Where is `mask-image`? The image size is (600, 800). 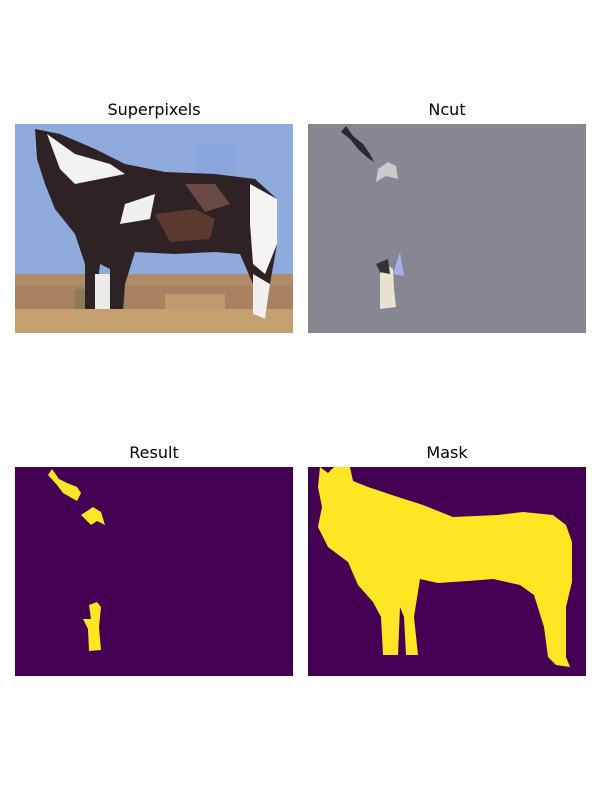 mask-image is located at coordinates (447, 571).